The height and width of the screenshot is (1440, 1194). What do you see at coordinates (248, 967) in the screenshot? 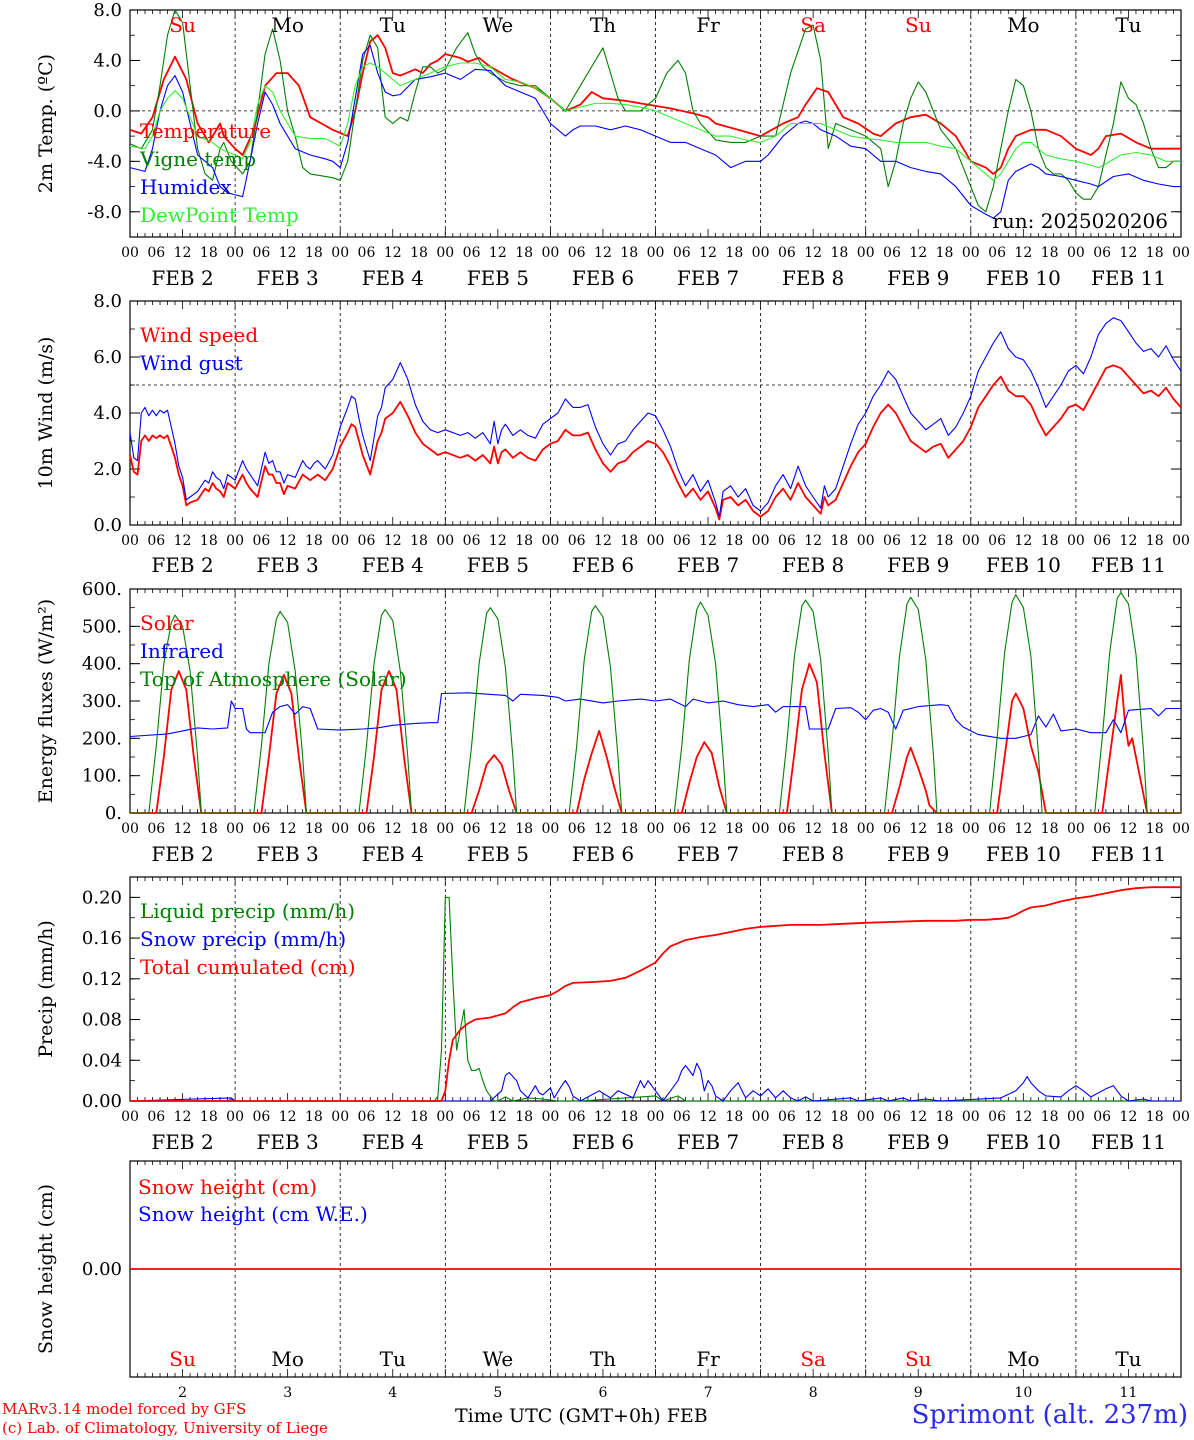
I see `legend-entry: Total cumulated (cm)` at bounding box center [248, 967].